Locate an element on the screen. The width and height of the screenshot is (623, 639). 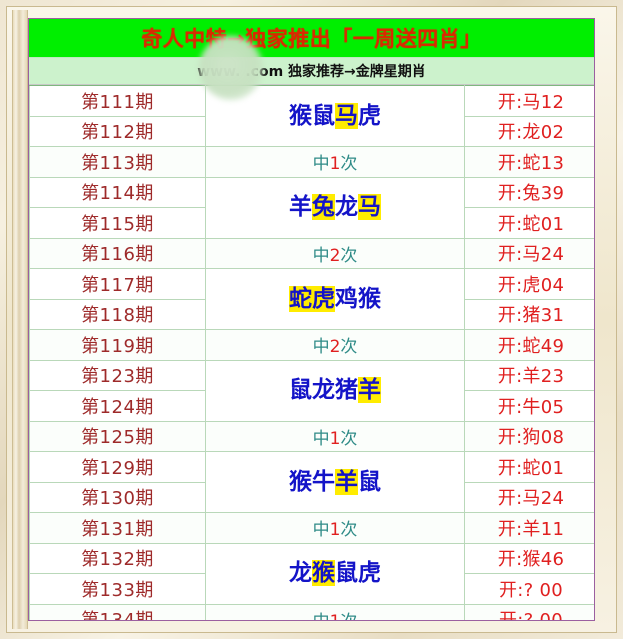
zodiac-group: 蛇虎鸡猴 is located at coordinates (335, 298).